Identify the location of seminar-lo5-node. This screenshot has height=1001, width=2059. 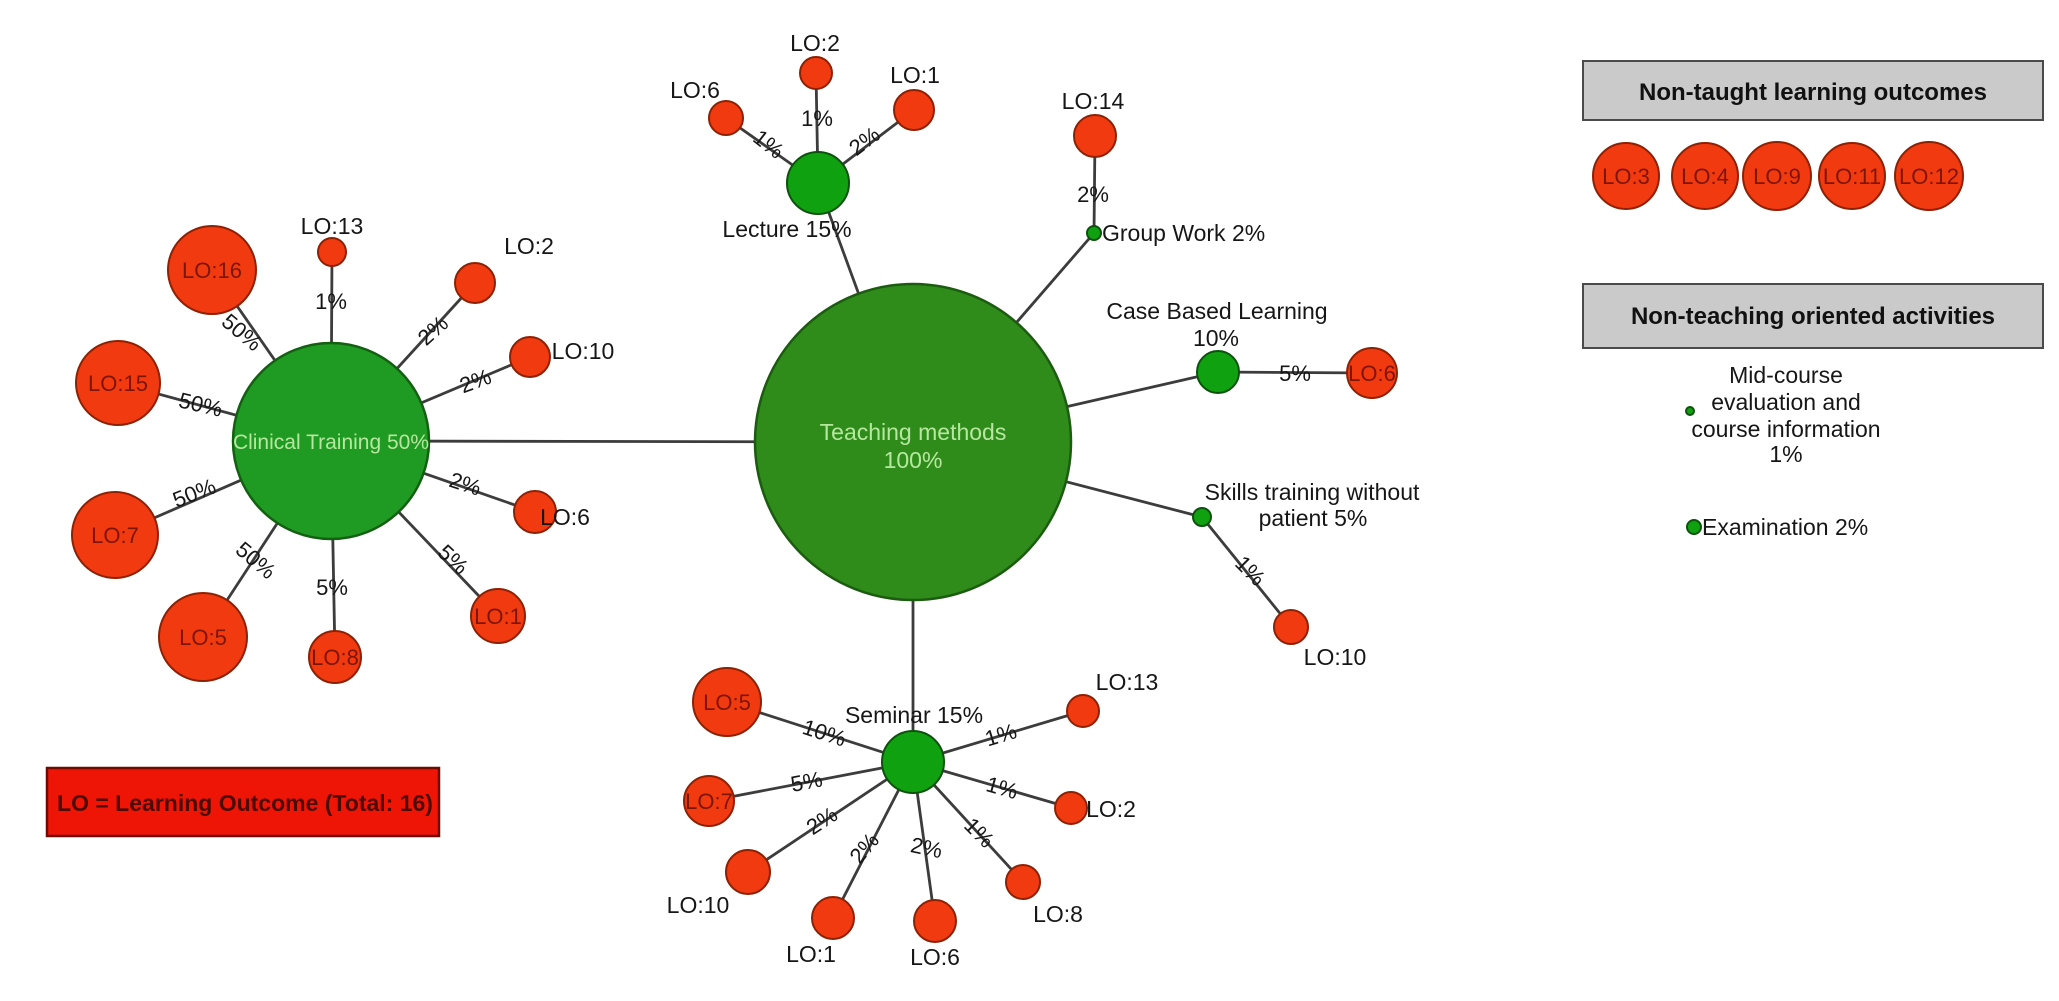
(727, 702).